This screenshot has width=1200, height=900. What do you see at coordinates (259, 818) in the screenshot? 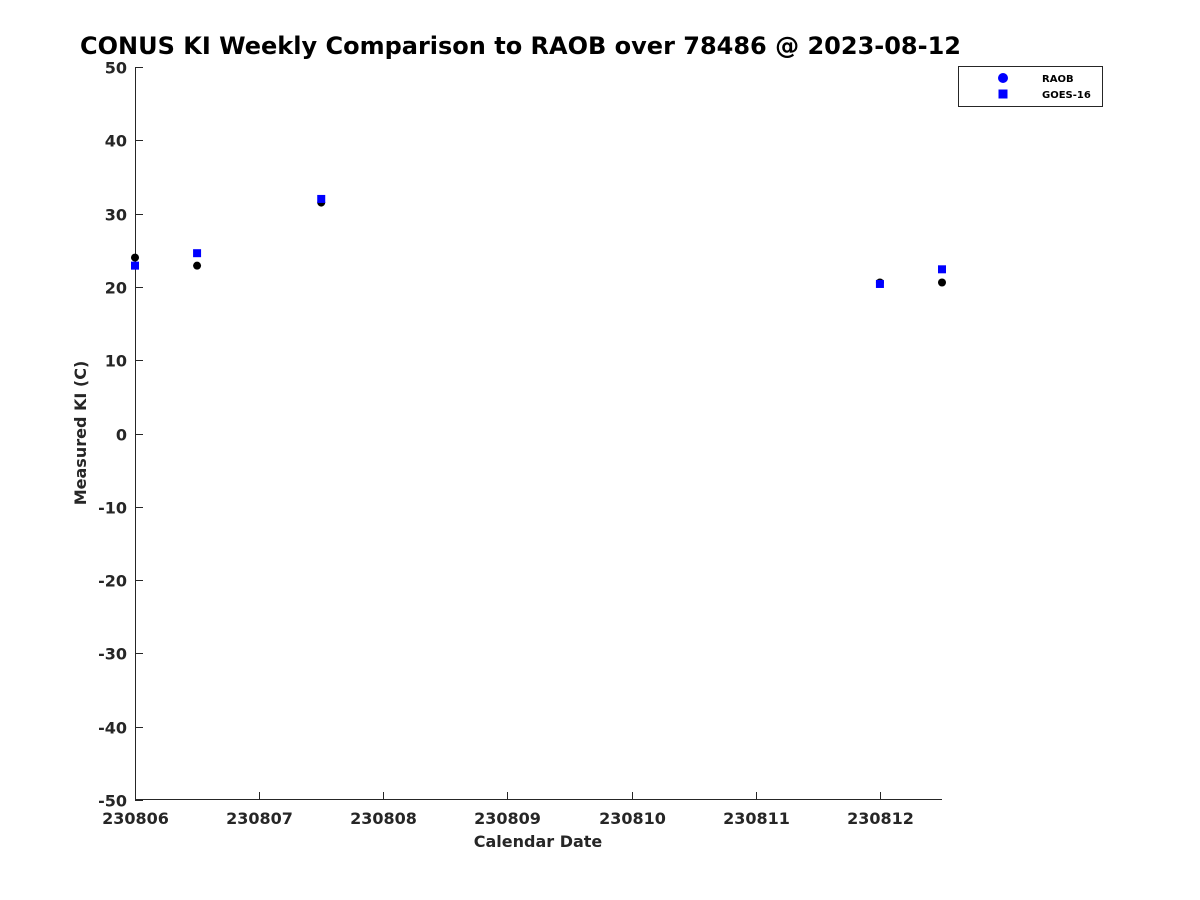
I see `x-tick-label: 230807` at bounding box center [259, 818].